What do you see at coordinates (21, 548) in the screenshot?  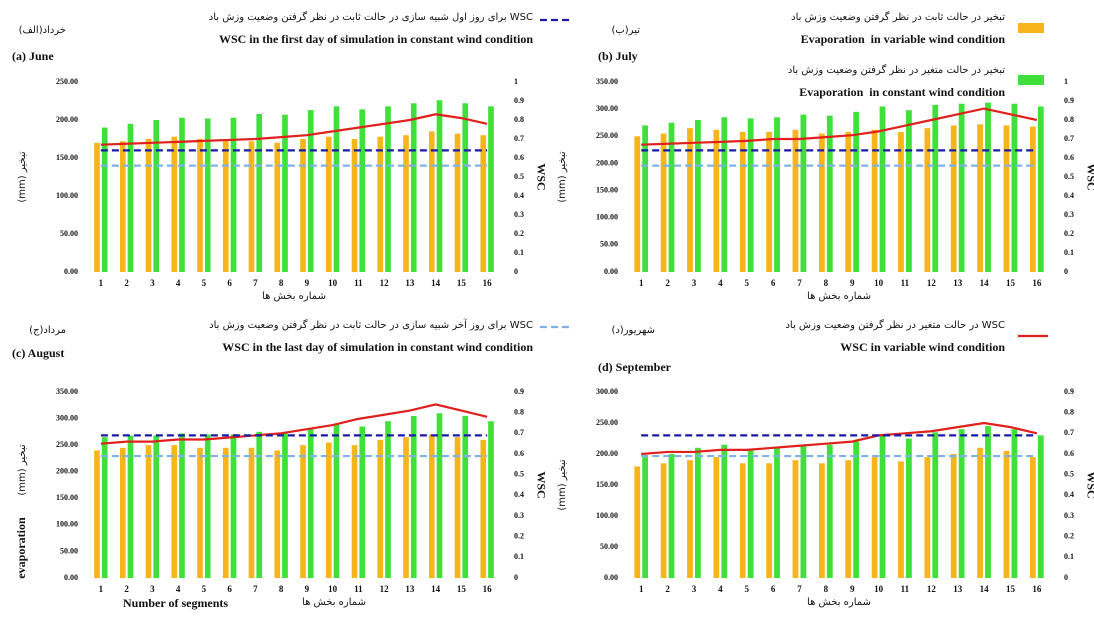 I see `y-axis-label-en: evaporation` at bounding box center [21, 548].